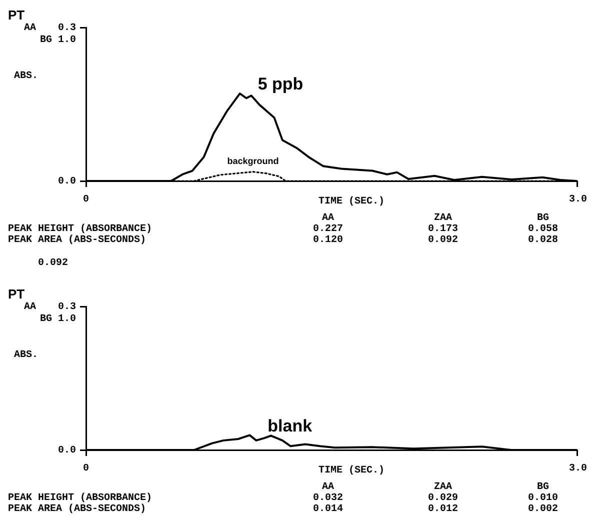  I want to click on text: 0.028, so click(542, 240).